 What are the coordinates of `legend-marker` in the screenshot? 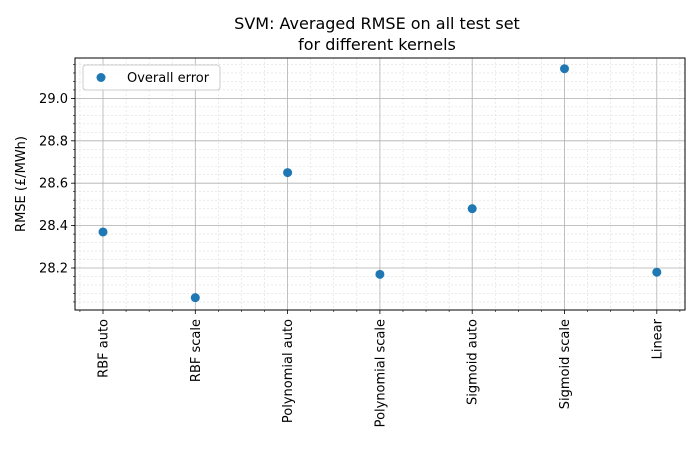 It's located at (101, 77).